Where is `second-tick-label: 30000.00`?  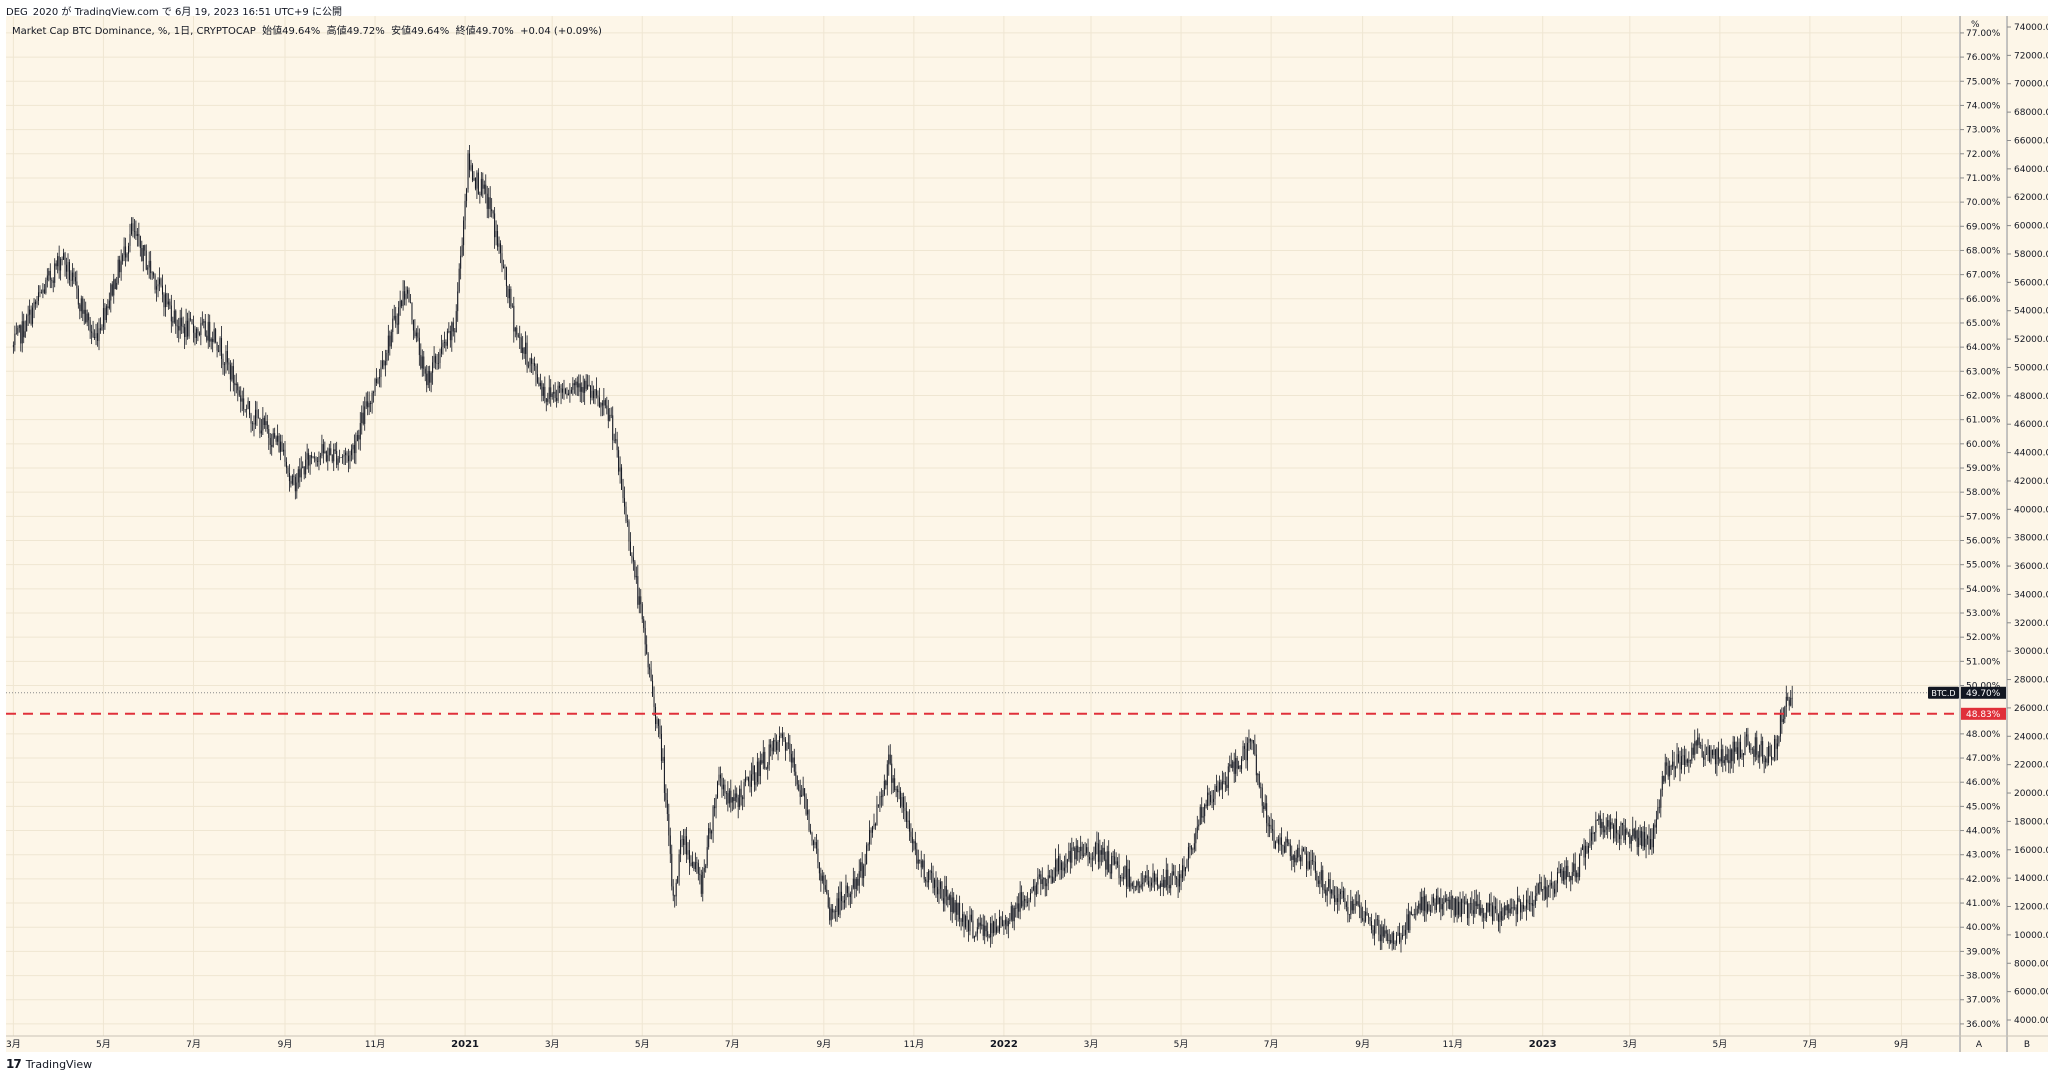
second-tick-label: 30000.00 is located at coordinates (2031, 652).